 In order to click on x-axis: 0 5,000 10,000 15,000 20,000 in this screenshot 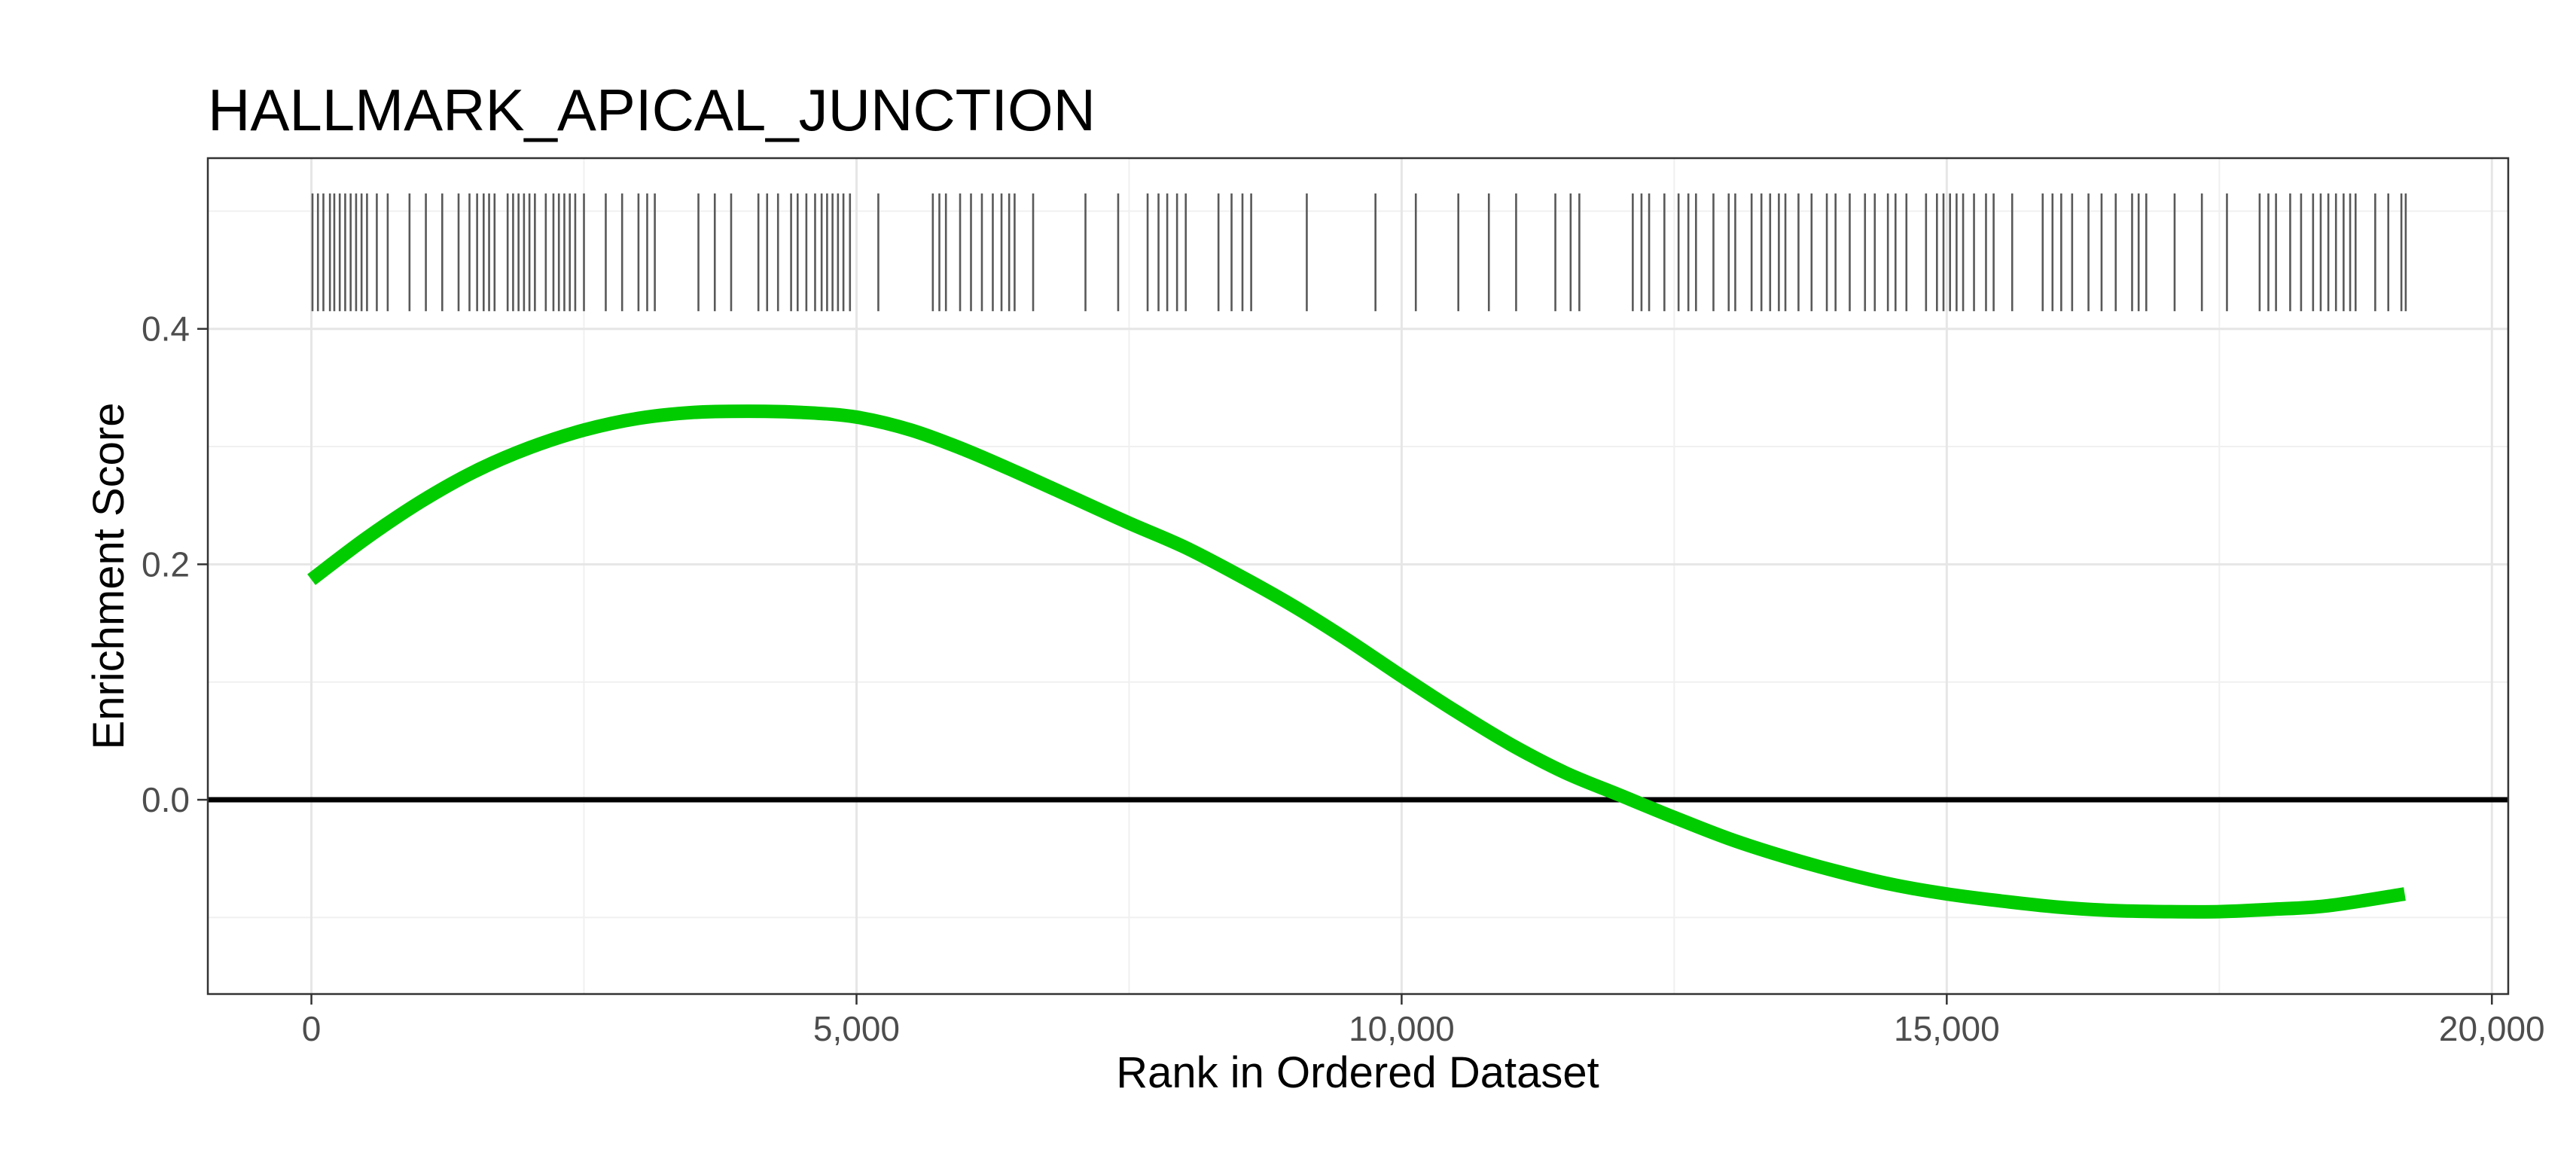, I will do `click(1423, 1021)`.